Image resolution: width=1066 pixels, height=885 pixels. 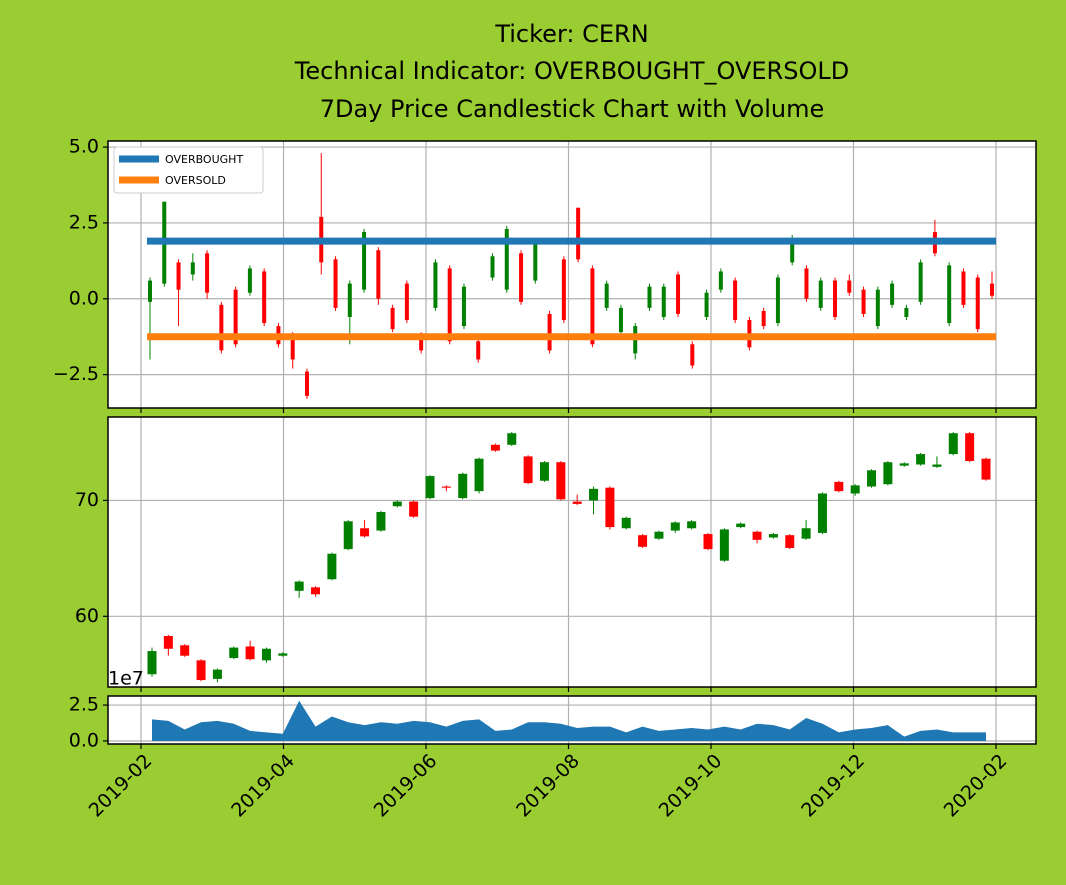 What do you see at coordinates (126, 679) in the screenshot?
I see `offset-label: 1e7` at bounding box center [126, 679].